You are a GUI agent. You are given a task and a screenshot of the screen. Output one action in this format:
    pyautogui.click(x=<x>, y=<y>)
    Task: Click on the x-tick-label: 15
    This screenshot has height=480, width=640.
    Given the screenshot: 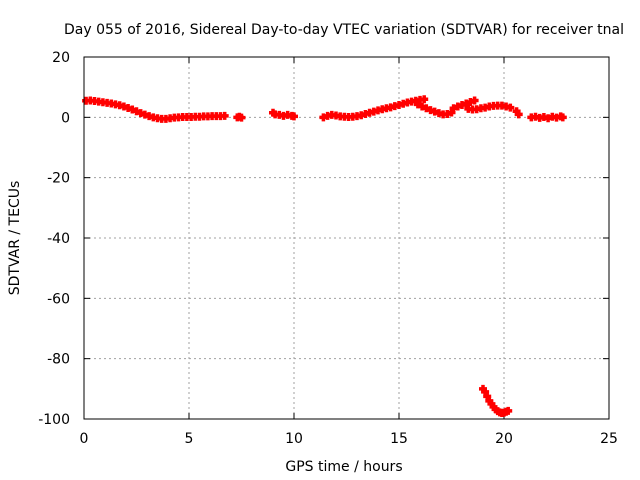 What is the action you would take?
    pyautogui.click(x=399, y=439)
    